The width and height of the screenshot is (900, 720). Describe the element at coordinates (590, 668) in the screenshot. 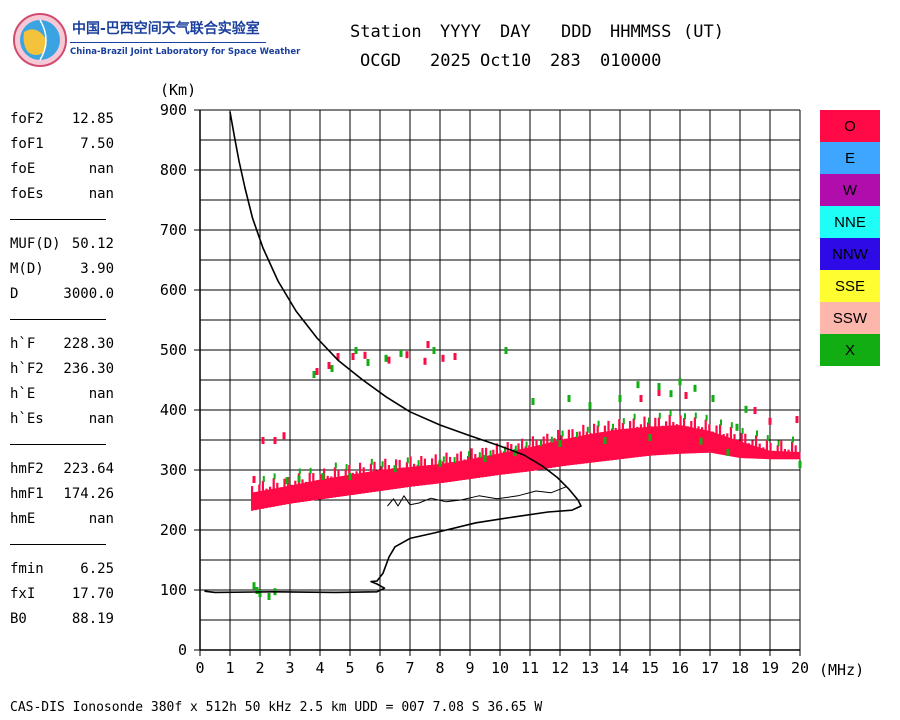

I see `x-tick-label: 13` at that location.